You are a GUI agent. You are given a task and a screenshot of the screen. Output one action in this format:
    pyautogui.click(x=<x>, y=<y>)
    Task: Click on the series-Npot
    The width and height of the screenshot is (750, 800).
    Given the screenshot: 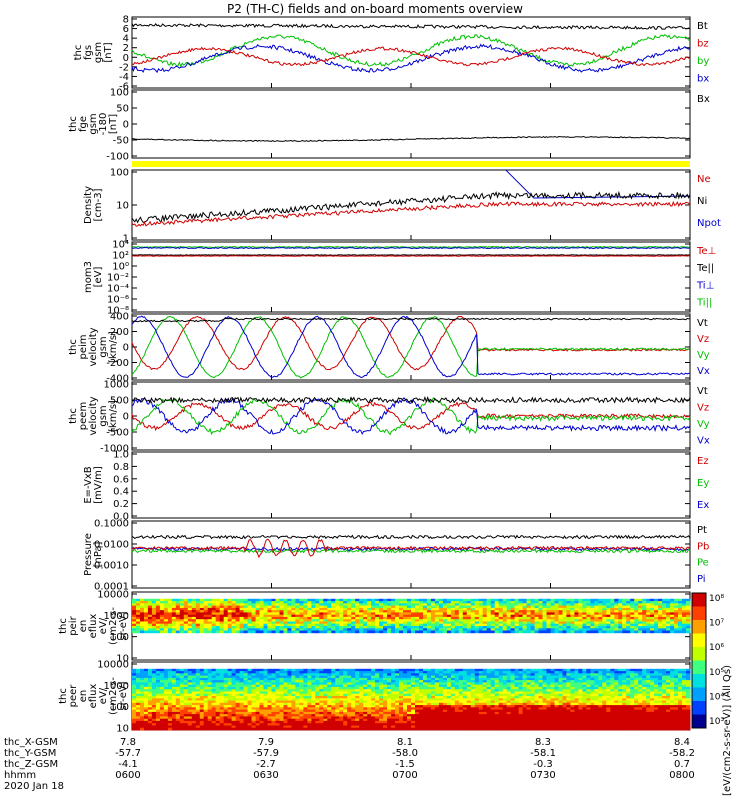 What is the action you would take?
    pyautogui.click(x=598, y=184)
    